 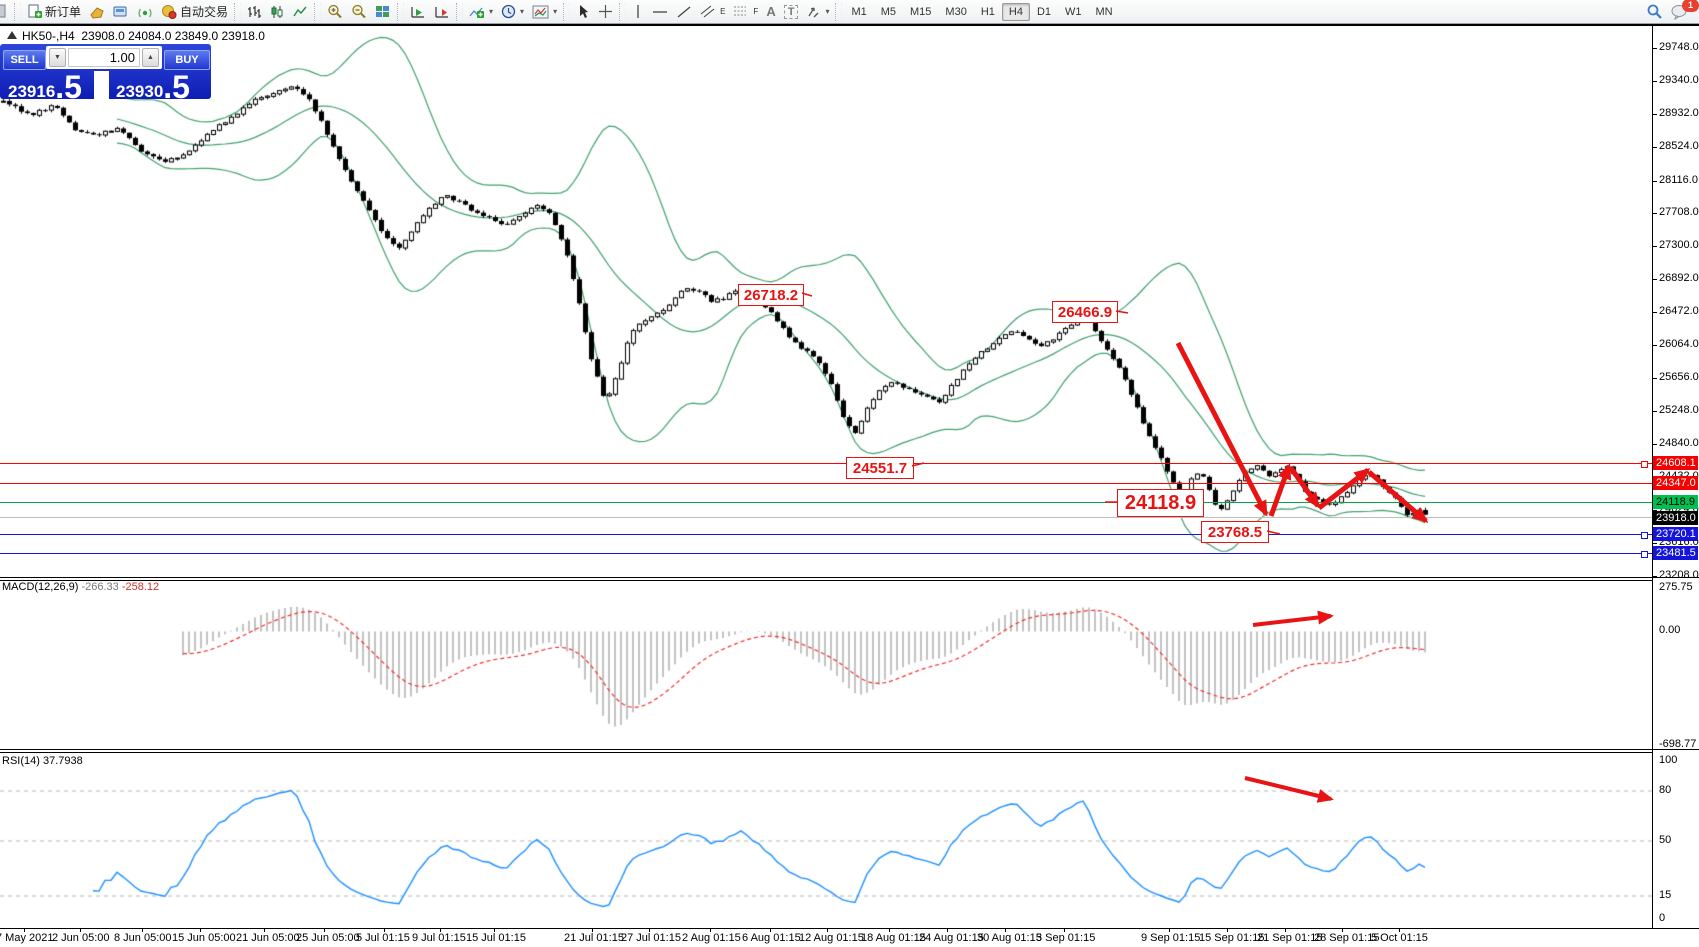 I want to click on chart-shift-button, so click(x=442, y=12).